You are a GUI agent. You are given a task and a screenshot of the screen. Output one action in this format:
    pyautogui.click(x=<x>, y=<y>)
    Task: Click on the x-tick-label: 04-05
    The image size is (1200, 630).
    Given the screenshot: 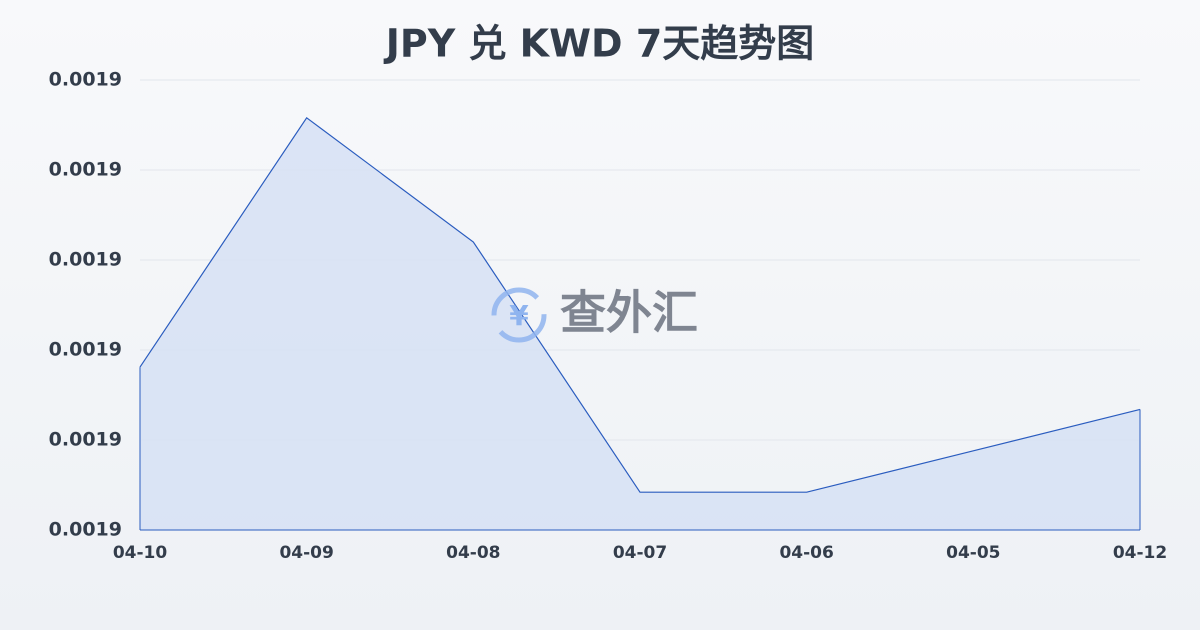 What is the action you would take?
    pyautogui.click(x=973, y=553)
    